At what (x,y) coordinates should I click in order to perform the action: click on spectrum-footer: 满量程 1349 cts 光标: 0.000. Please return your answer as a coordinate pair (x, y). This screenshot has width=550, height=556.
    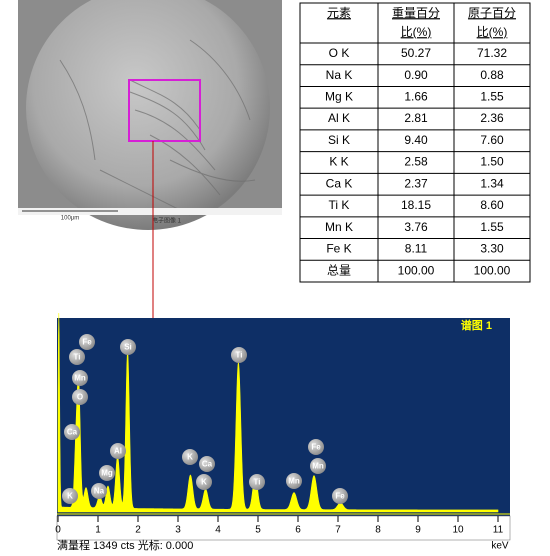
    Looking at the image, I should click on (125, 545).